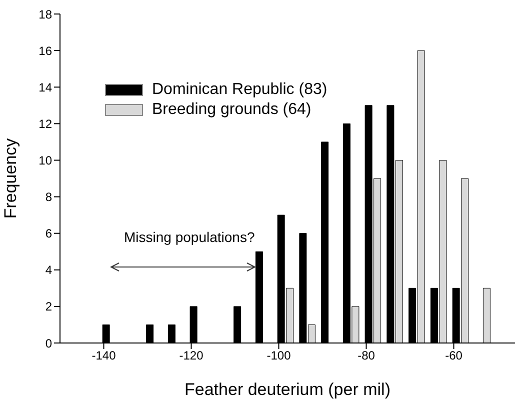 The height and width of the screenshot is (403, 515). Describe the element at coordinates (45, 160) in the screenshot. I see `y-tick-label: 10` at that location.